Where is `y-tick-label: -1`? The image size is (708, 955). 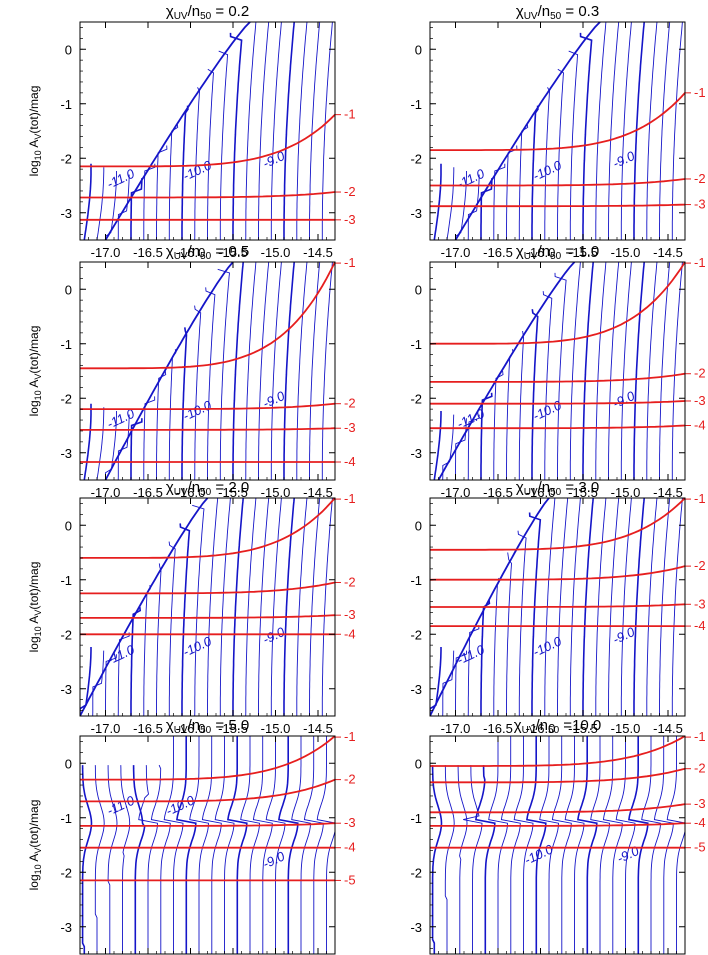
y-tick-label: -1 is located at coordinates (416, 818).